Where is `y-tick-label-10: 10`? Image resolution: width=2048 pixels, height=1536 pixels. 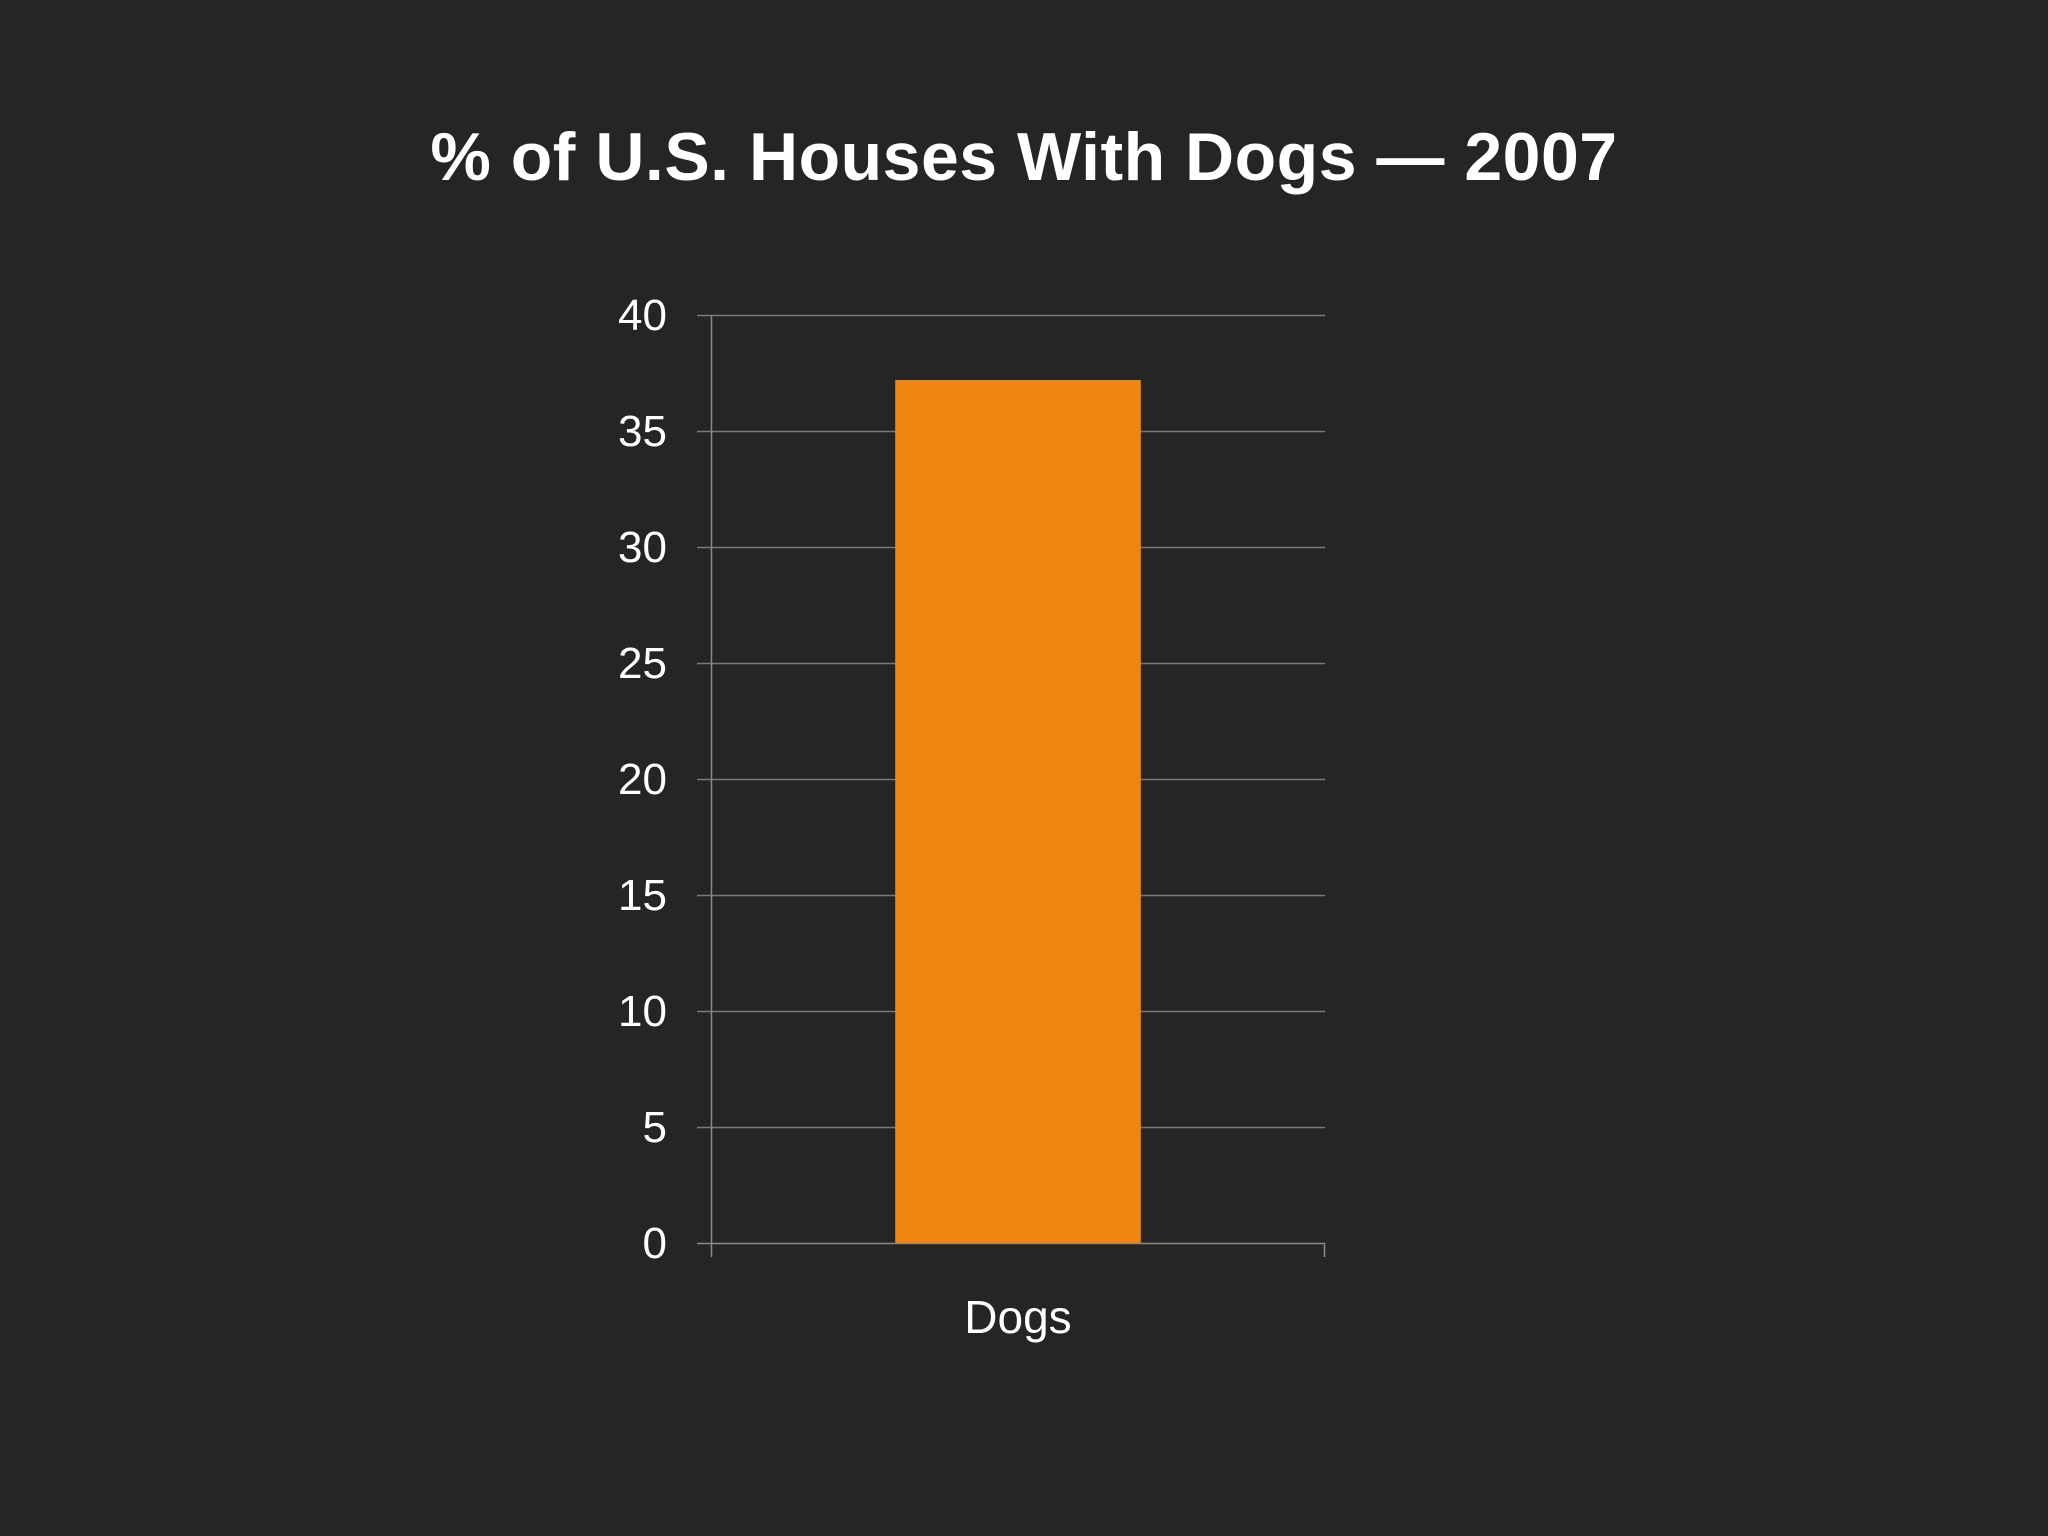
y-tick-label-10: 10 is located at coordinates (642, 1011).